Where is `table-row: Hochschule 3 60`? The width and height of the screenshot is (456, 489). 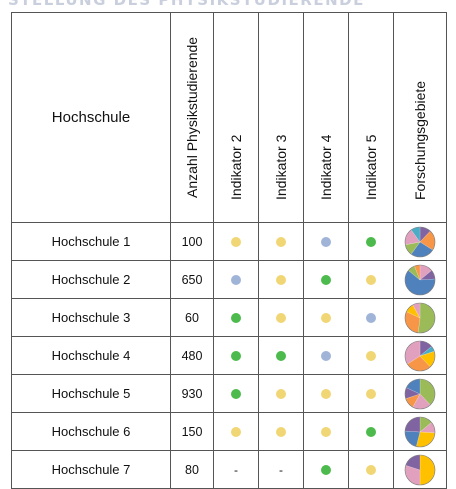
table-row: Hochschule 3 60 is located at coordinates (229, 317).